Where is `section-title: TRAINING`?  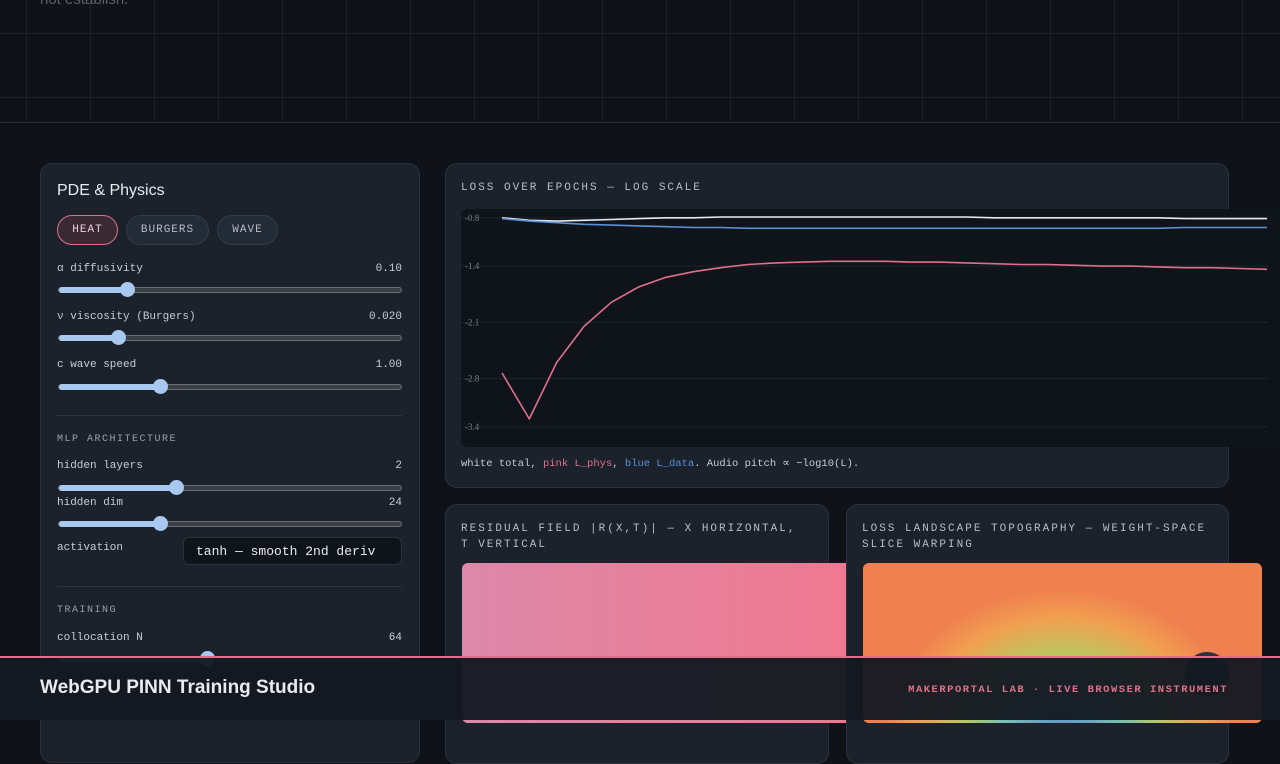
section-title: TRAINING is located at coordinates (87, 610).